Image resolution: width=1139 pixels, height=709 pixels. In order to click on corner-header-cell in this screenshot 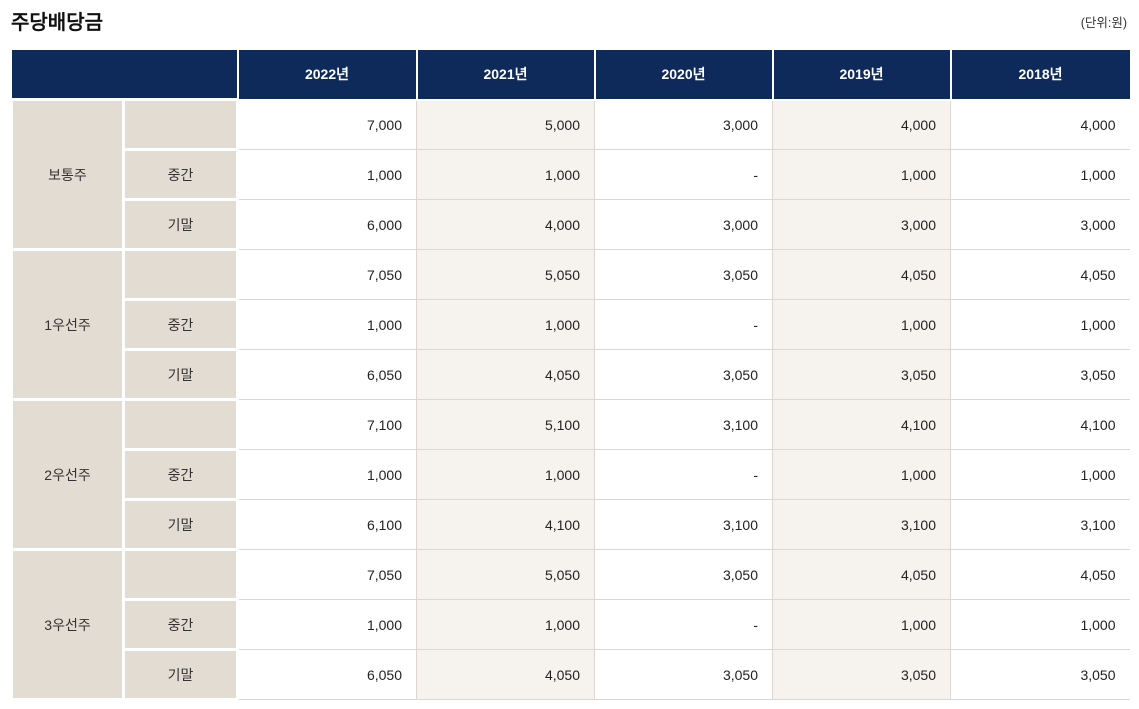, I will do `click(124, 75)`.